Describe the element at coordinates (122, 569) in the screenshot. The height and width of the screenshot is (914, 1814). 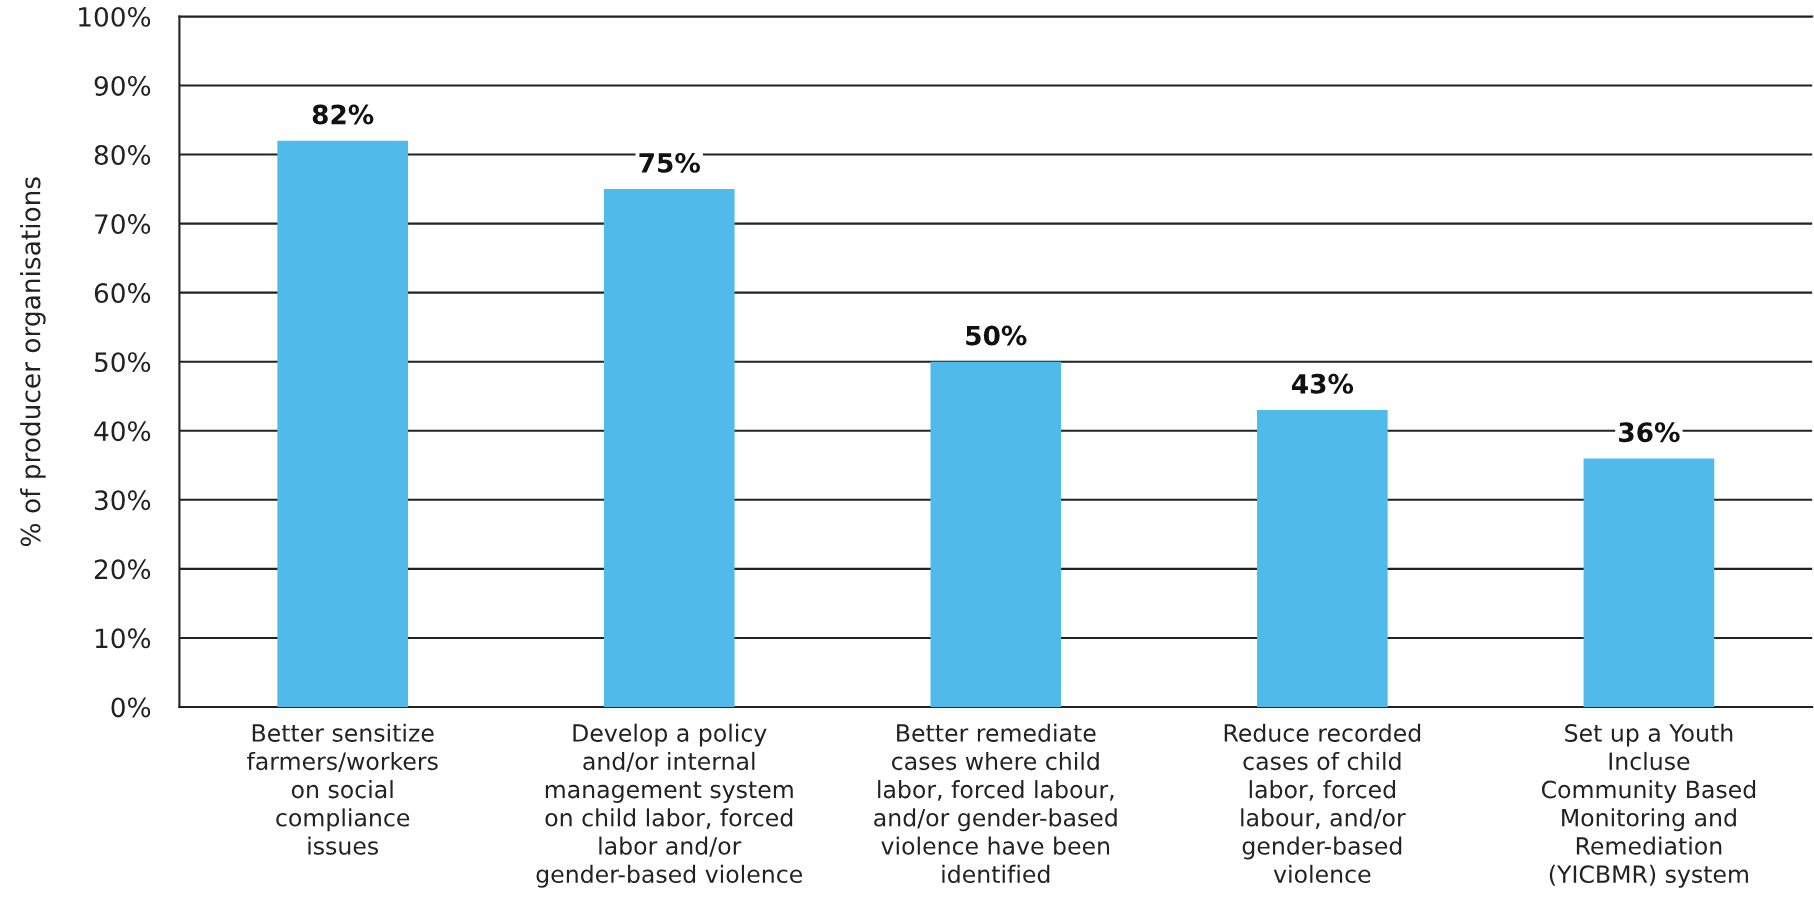
I see `y-tick-label: 20%` at that location.